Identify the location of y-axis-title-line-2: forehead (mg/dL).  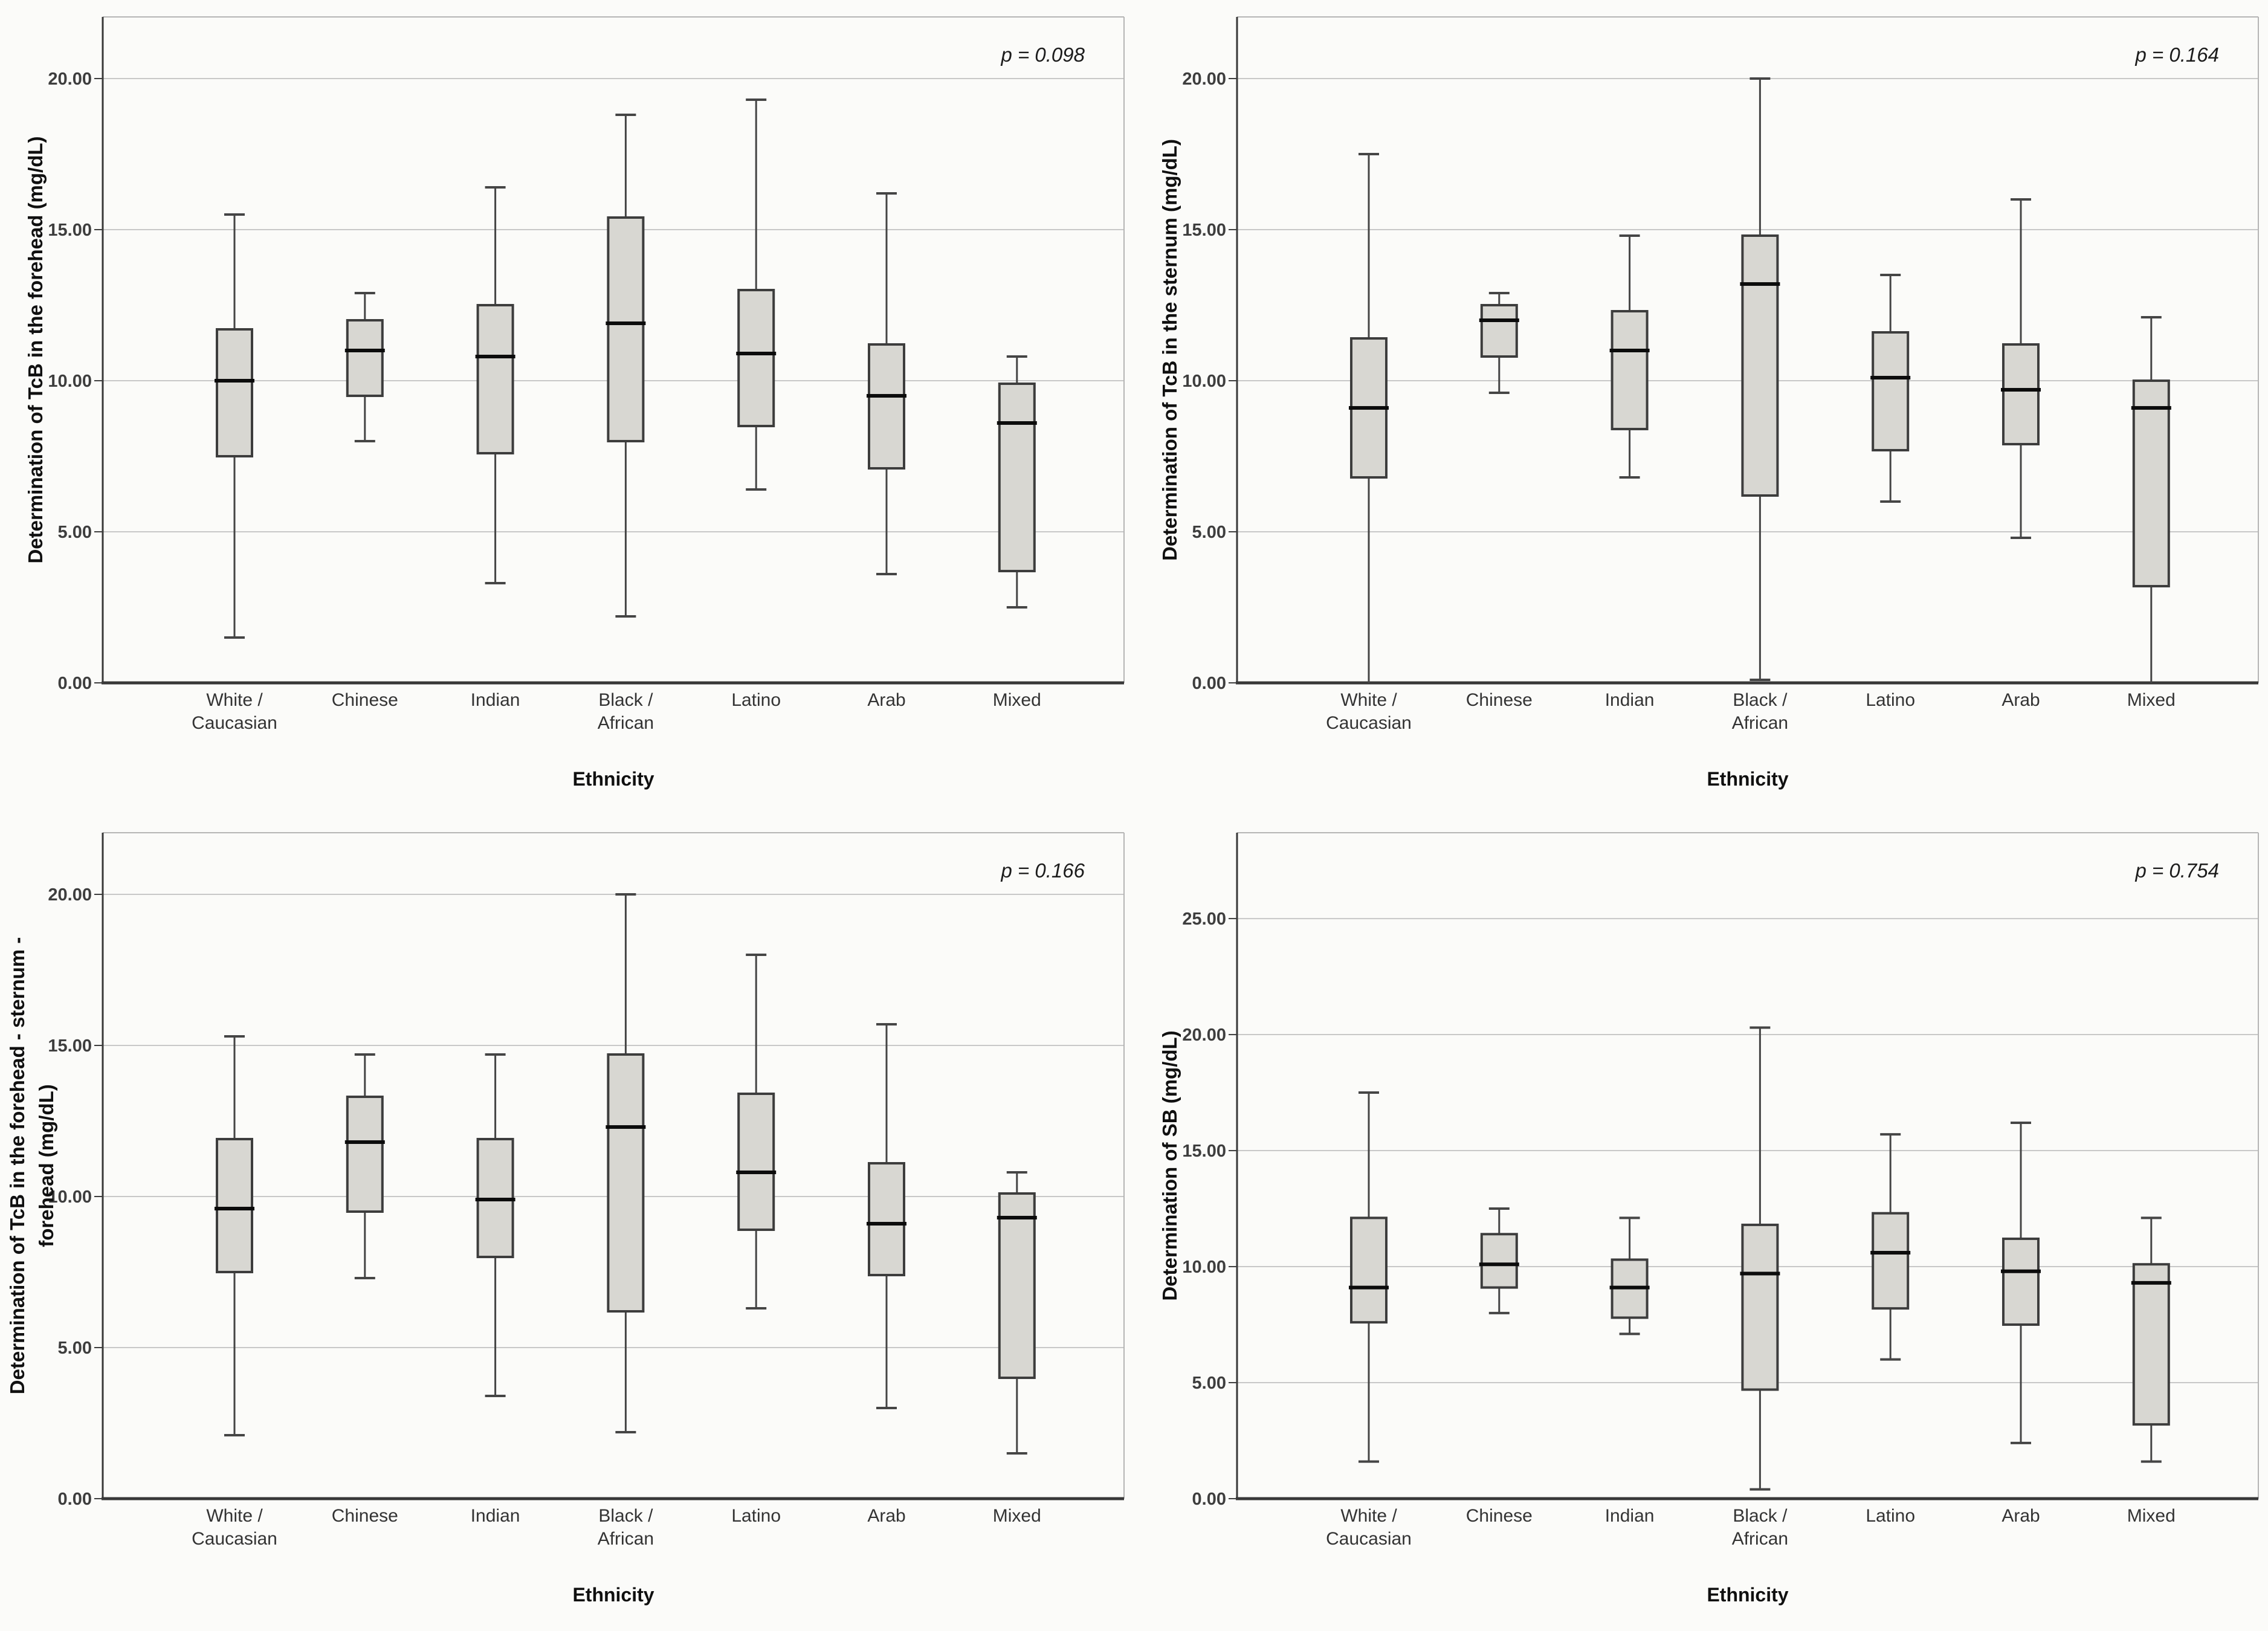
(46, 1165).